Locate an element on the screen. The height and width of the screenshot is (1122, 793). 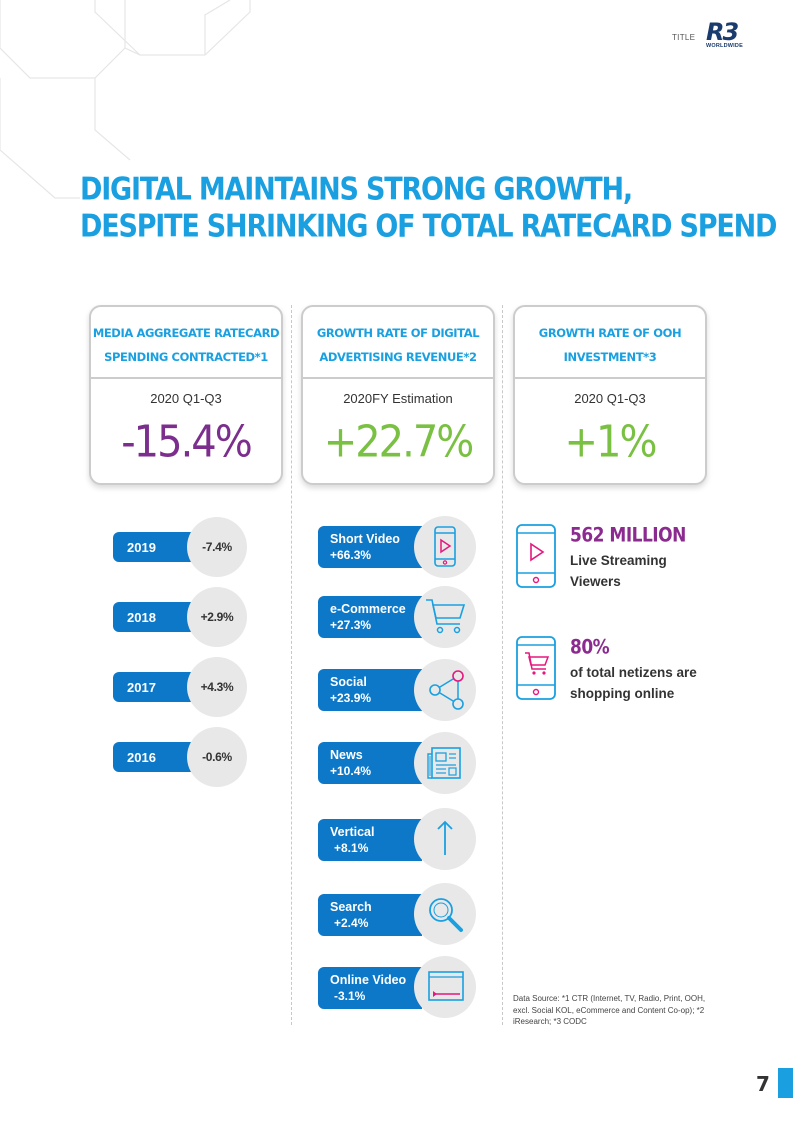
stat-text: of total netizens are shopping online is located at coordinates (633, 683).